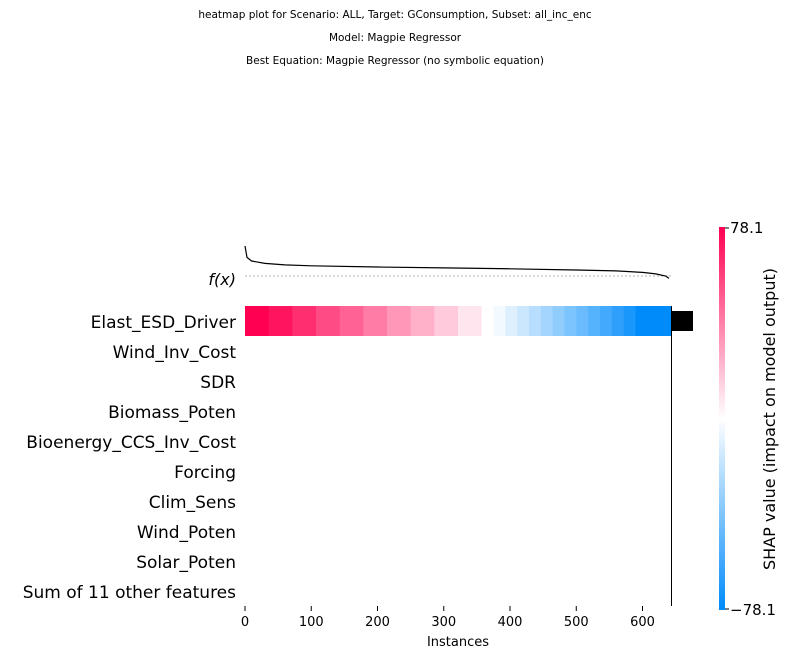  I want to click on colorbar-min-label: −78.1, so click(753, 610).